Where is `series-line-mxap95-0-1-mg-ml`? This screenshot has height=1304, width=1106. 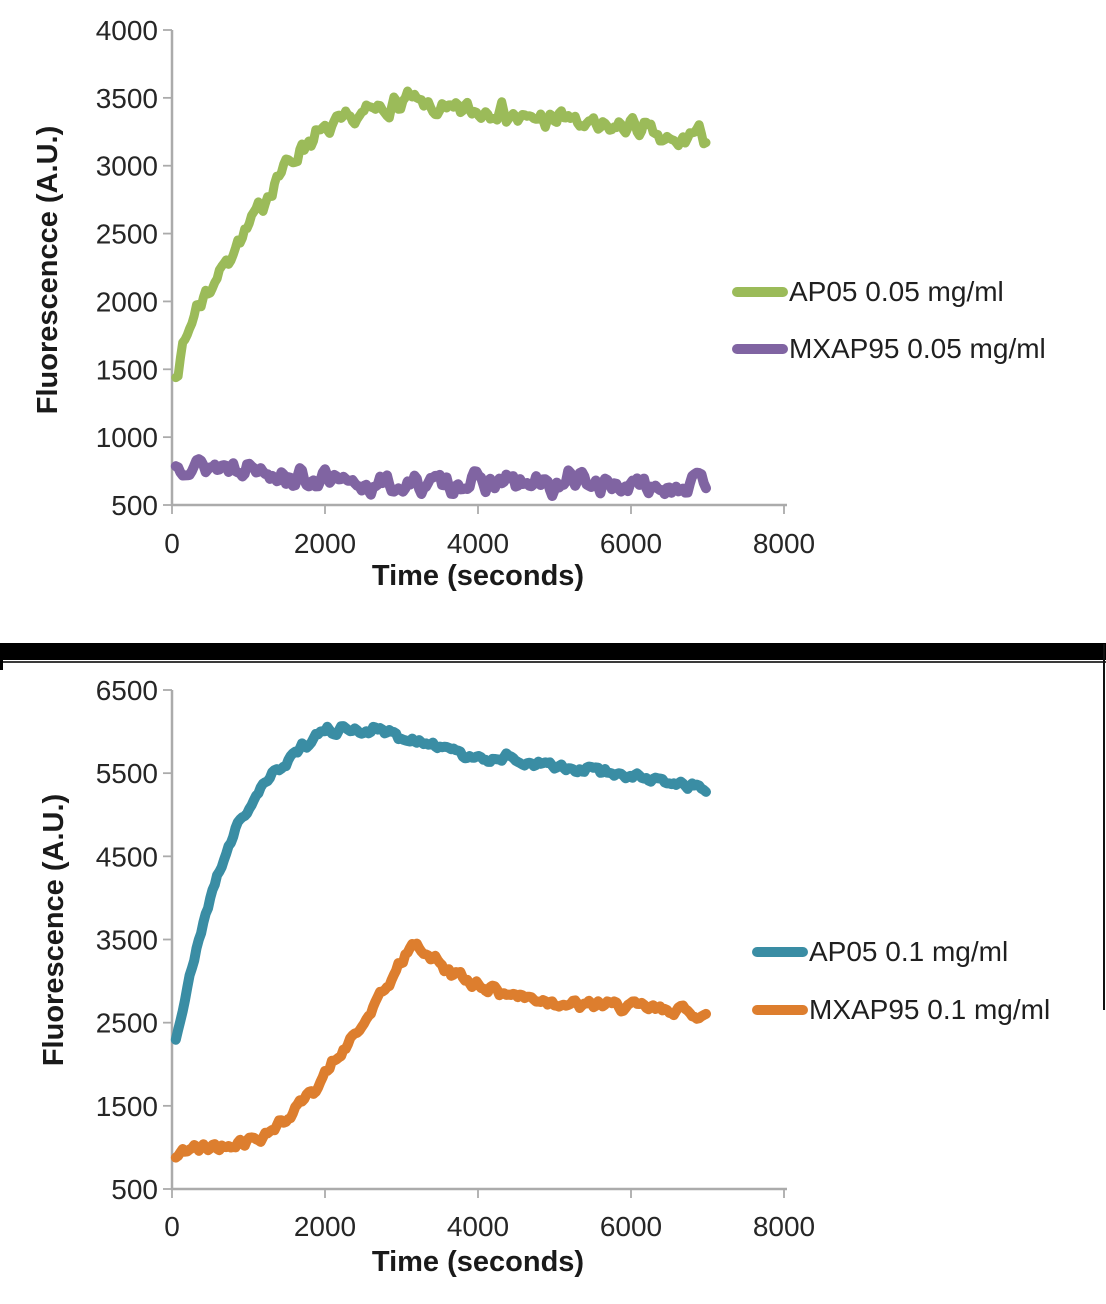
series-line-mxap95-0-1-mg-ml is located at coordinates (440, 1050).